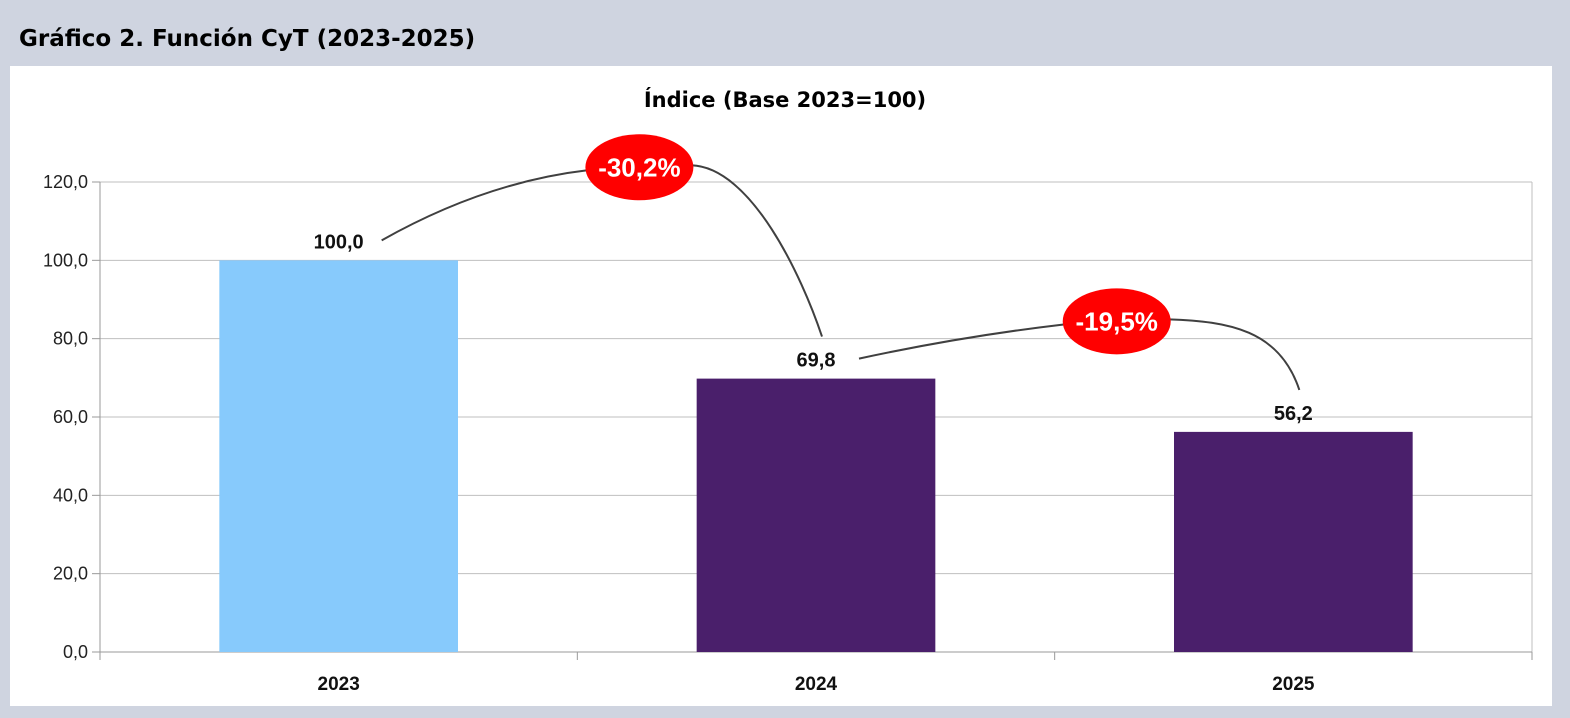 This screenshot has height=718, width=1570. Describe the element at coordinates (339, 242) in the screenshot. I see `data-label-2023: 100,0` at that location.